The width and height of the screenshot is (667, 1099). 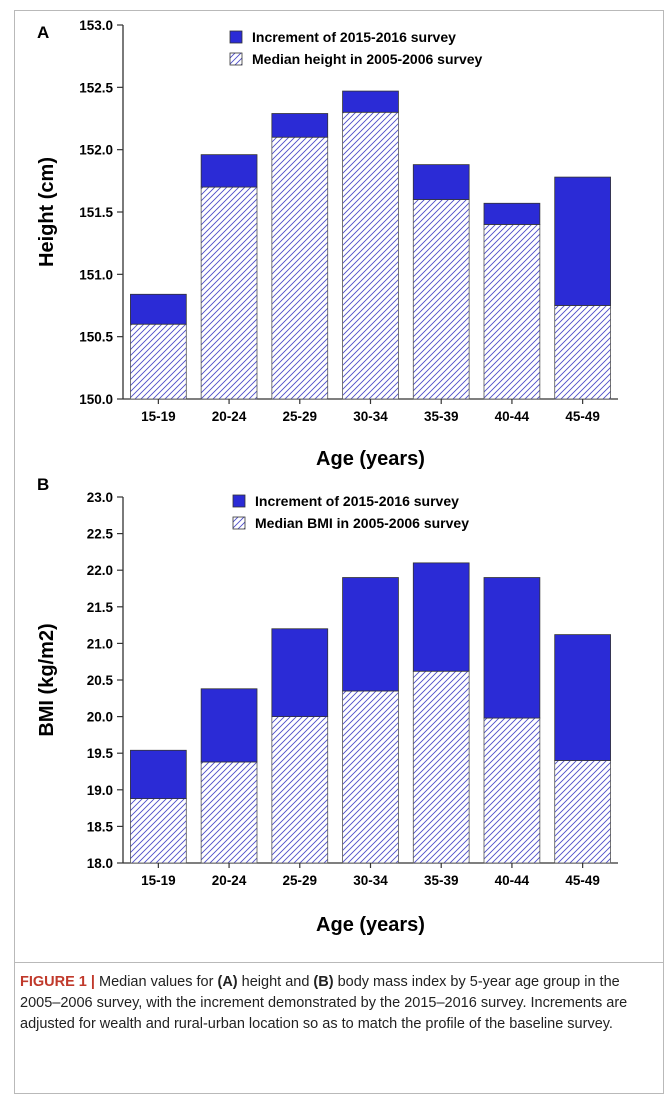 I want to click on caption-b-label: (B), so click(x=323, y=982).